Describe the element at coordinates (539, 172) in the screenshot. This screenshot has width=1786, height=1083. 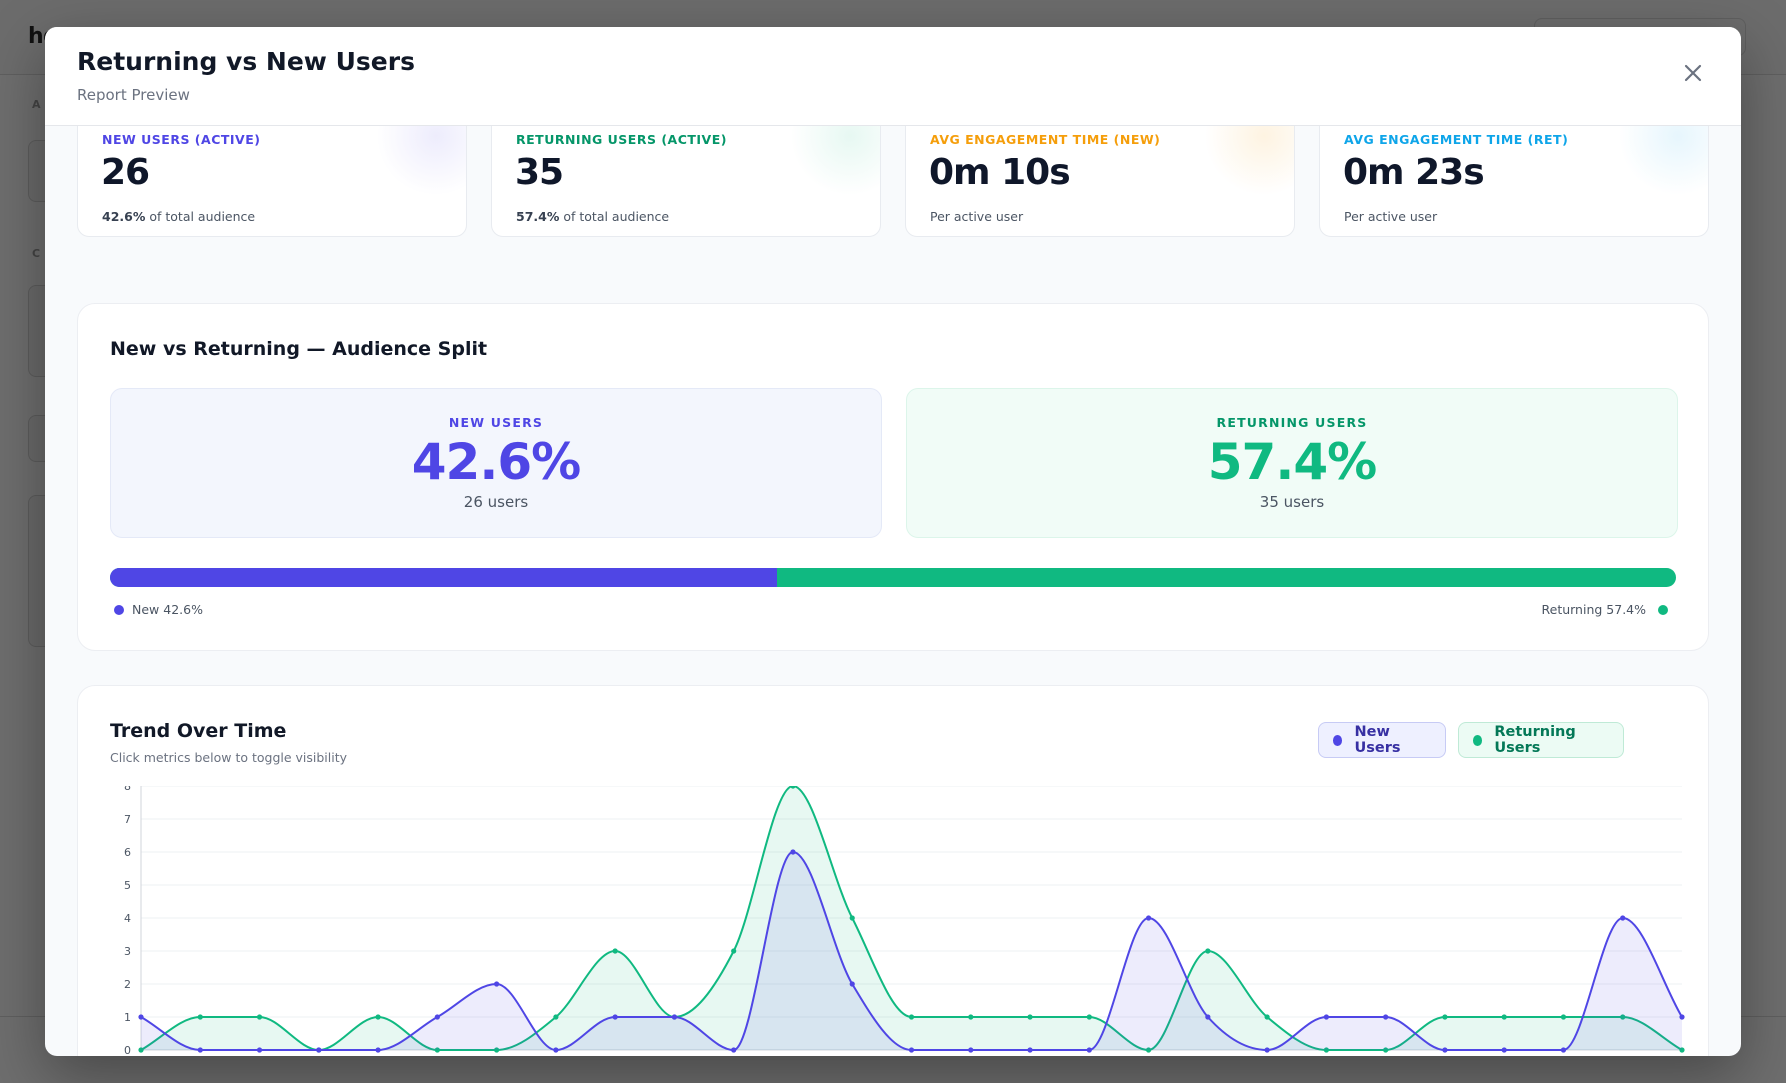
I see `metric-value: 35` at that location.